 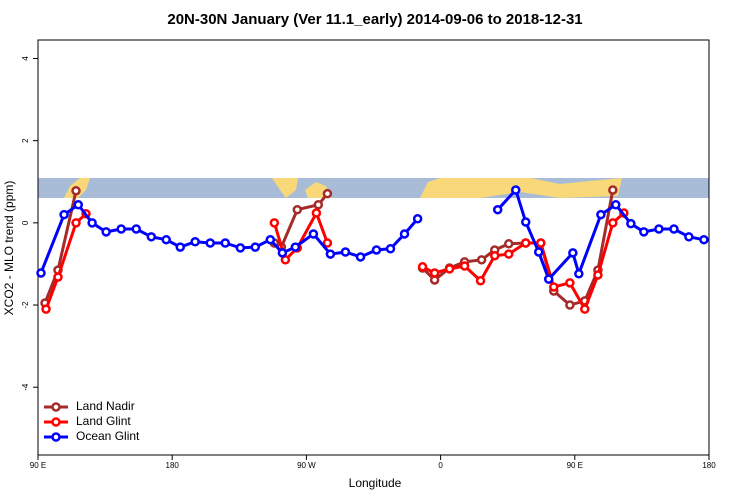 What do you see at coordinates (25, 58) in the screenshot?
I see `y-tick-label: 4` at bounding box center [25, 58].